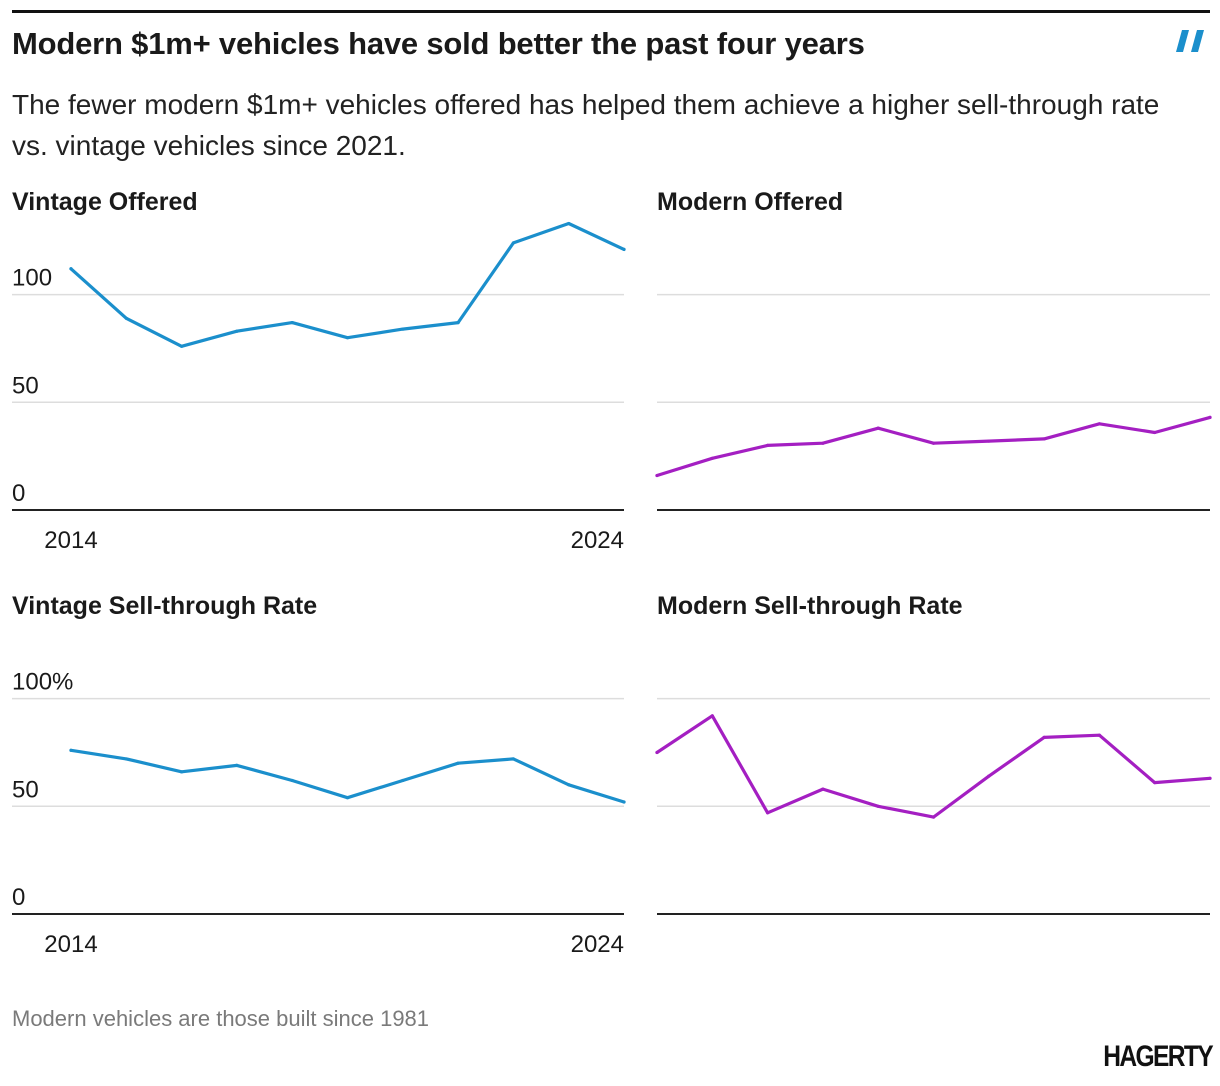  What do you see at coordinates (1182, 41) in the screenshot?
I see `brand-slash-left` at bounding box center [1182, 41].